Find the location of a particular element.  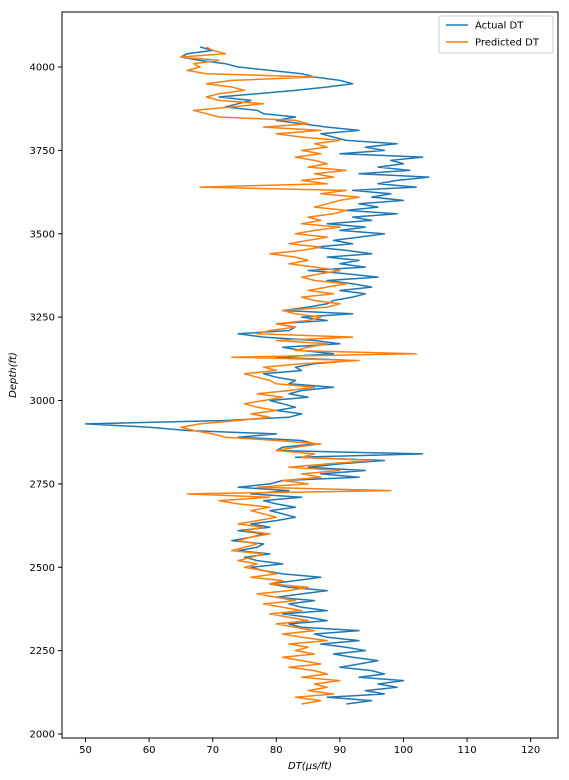

x-tick-label: 120 is located at coordinates (530, 750).